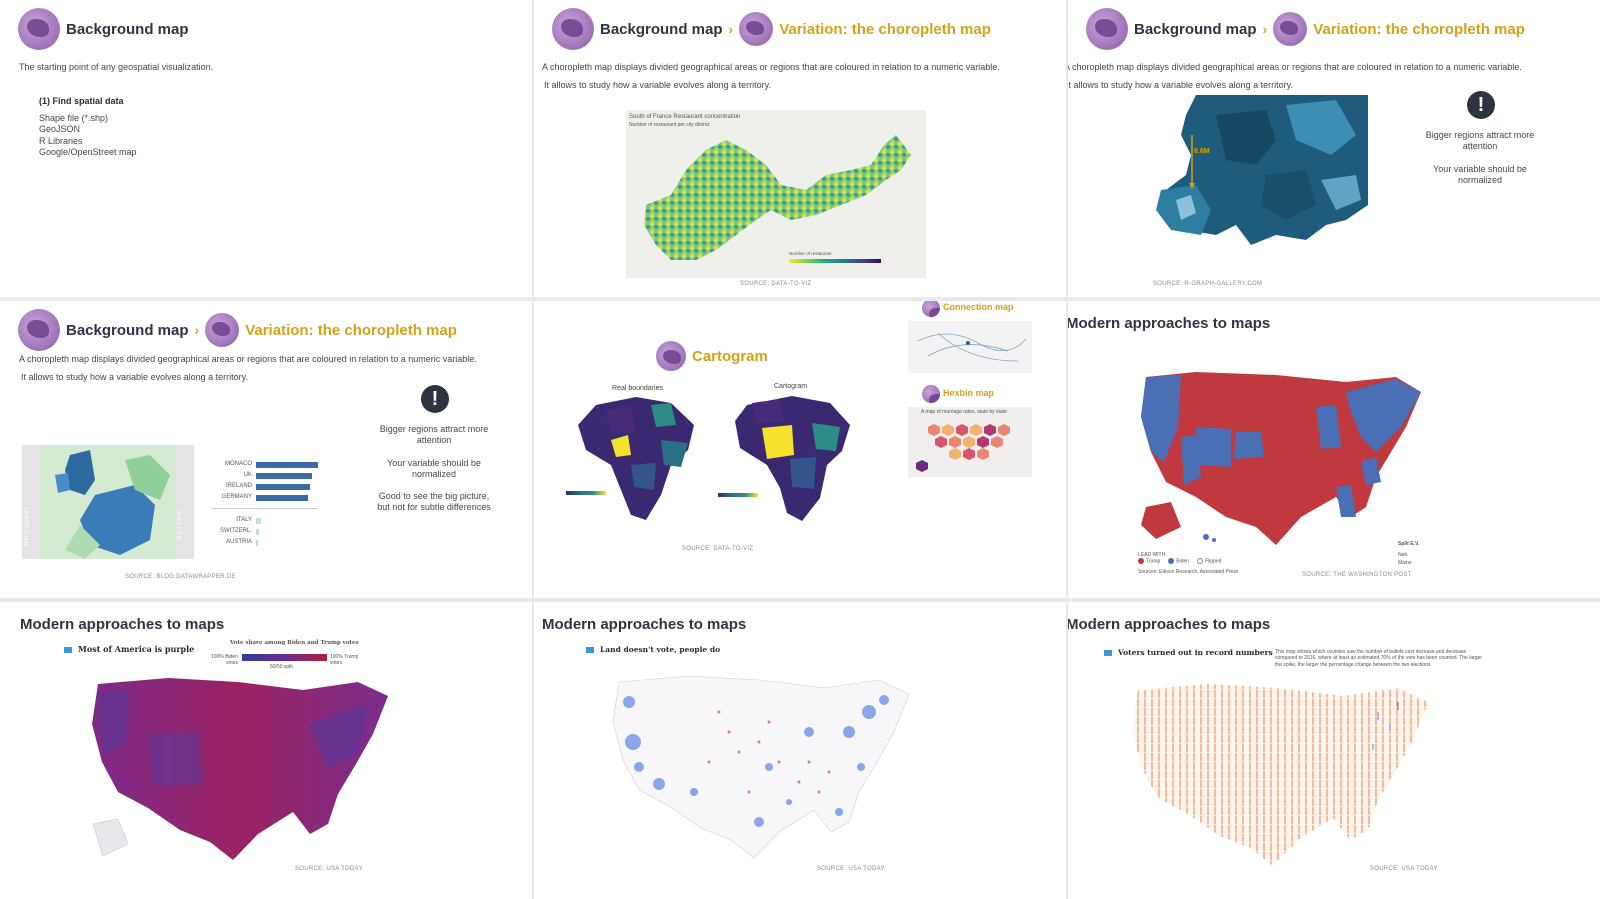  Describe the element at coordinates (244, 520) in the screenshot. I see `country-label: ITALY` at that location.